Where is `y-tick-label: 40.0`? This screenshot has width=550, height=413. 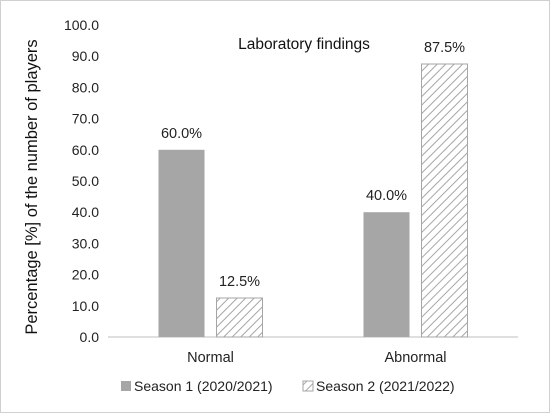
y-tick-label: 40.0 is located at coordinates (85, 212).